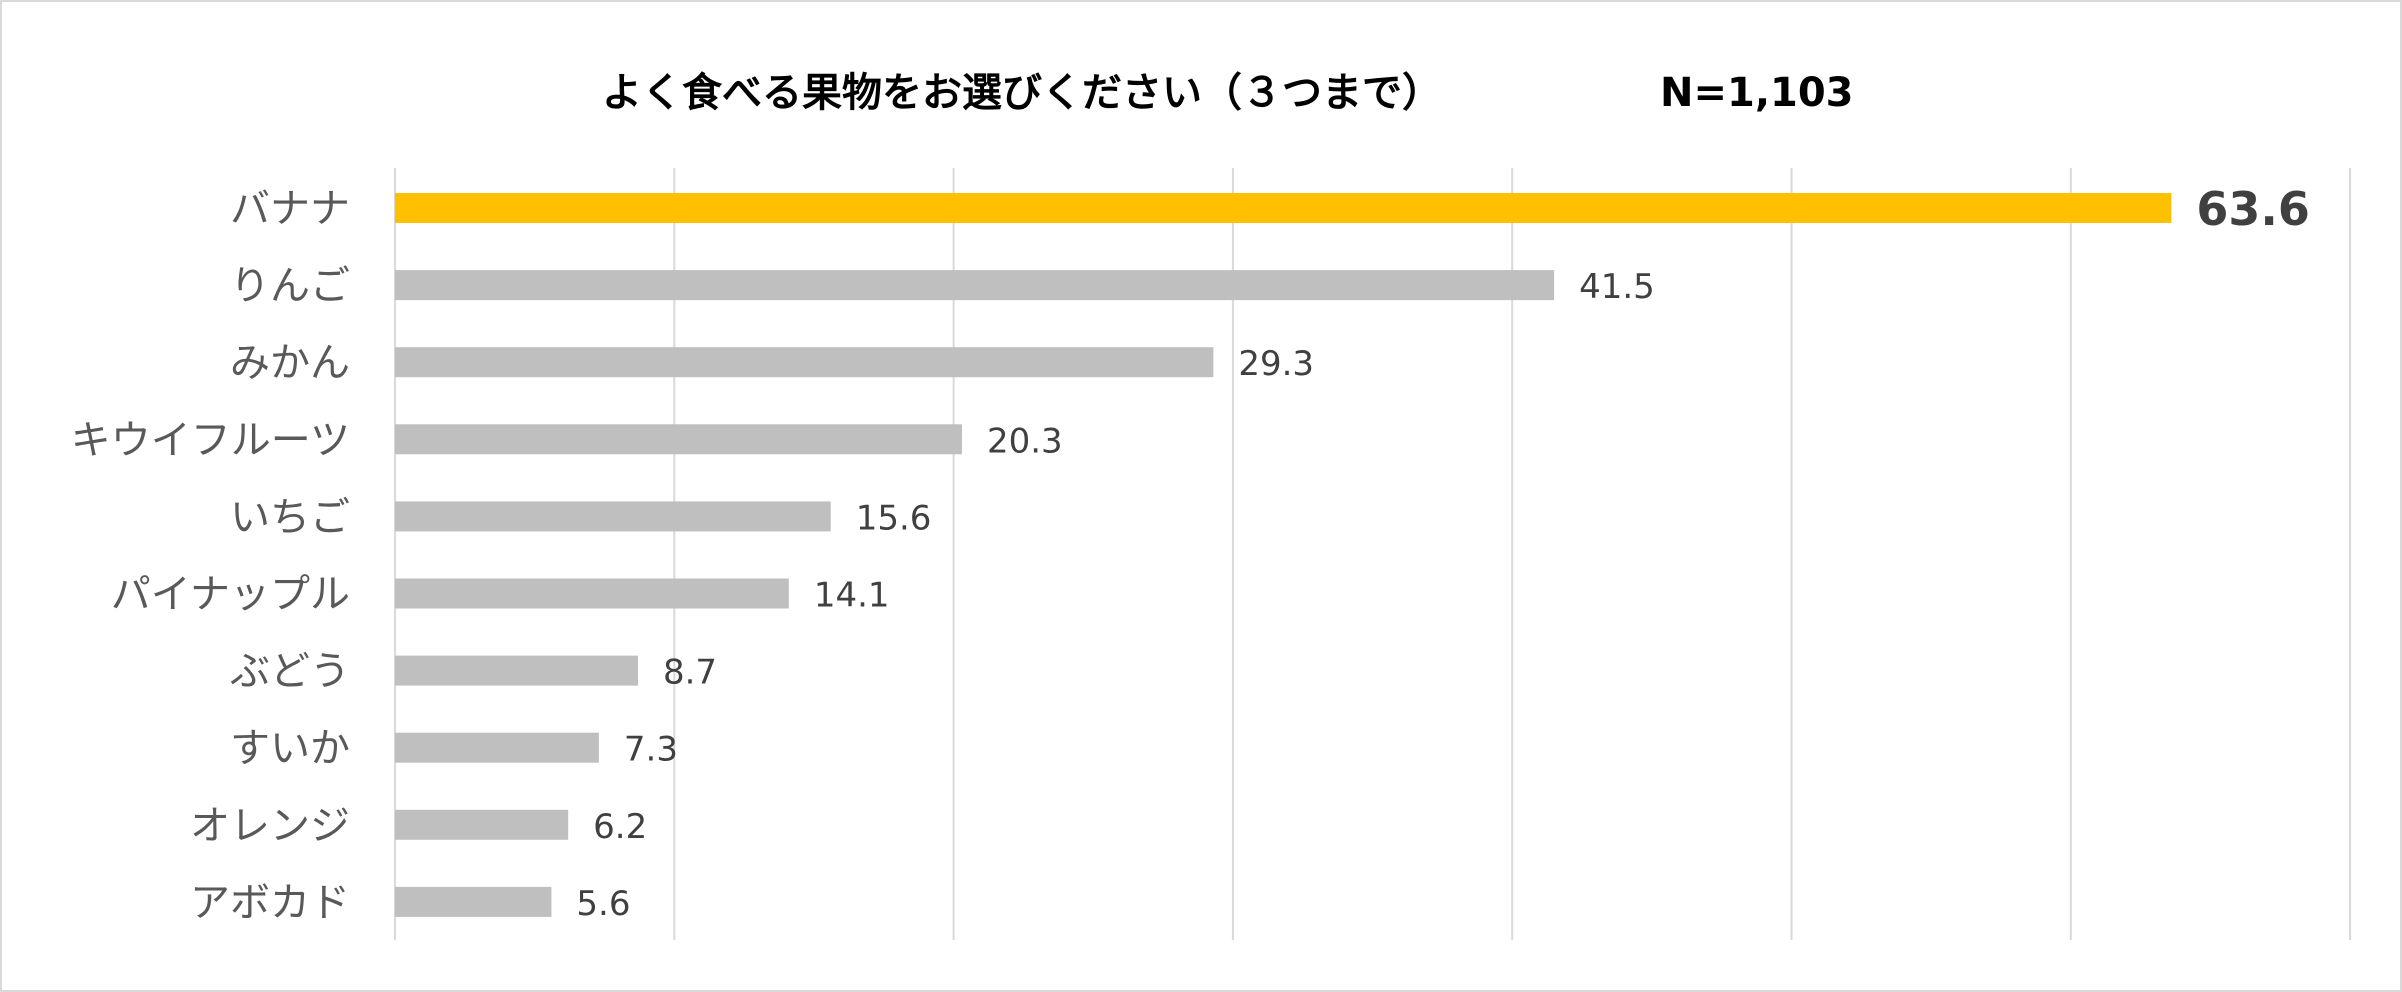 The image size is (2402, 992). I want to click on value-label-8: 6.2, so click(620, 827).